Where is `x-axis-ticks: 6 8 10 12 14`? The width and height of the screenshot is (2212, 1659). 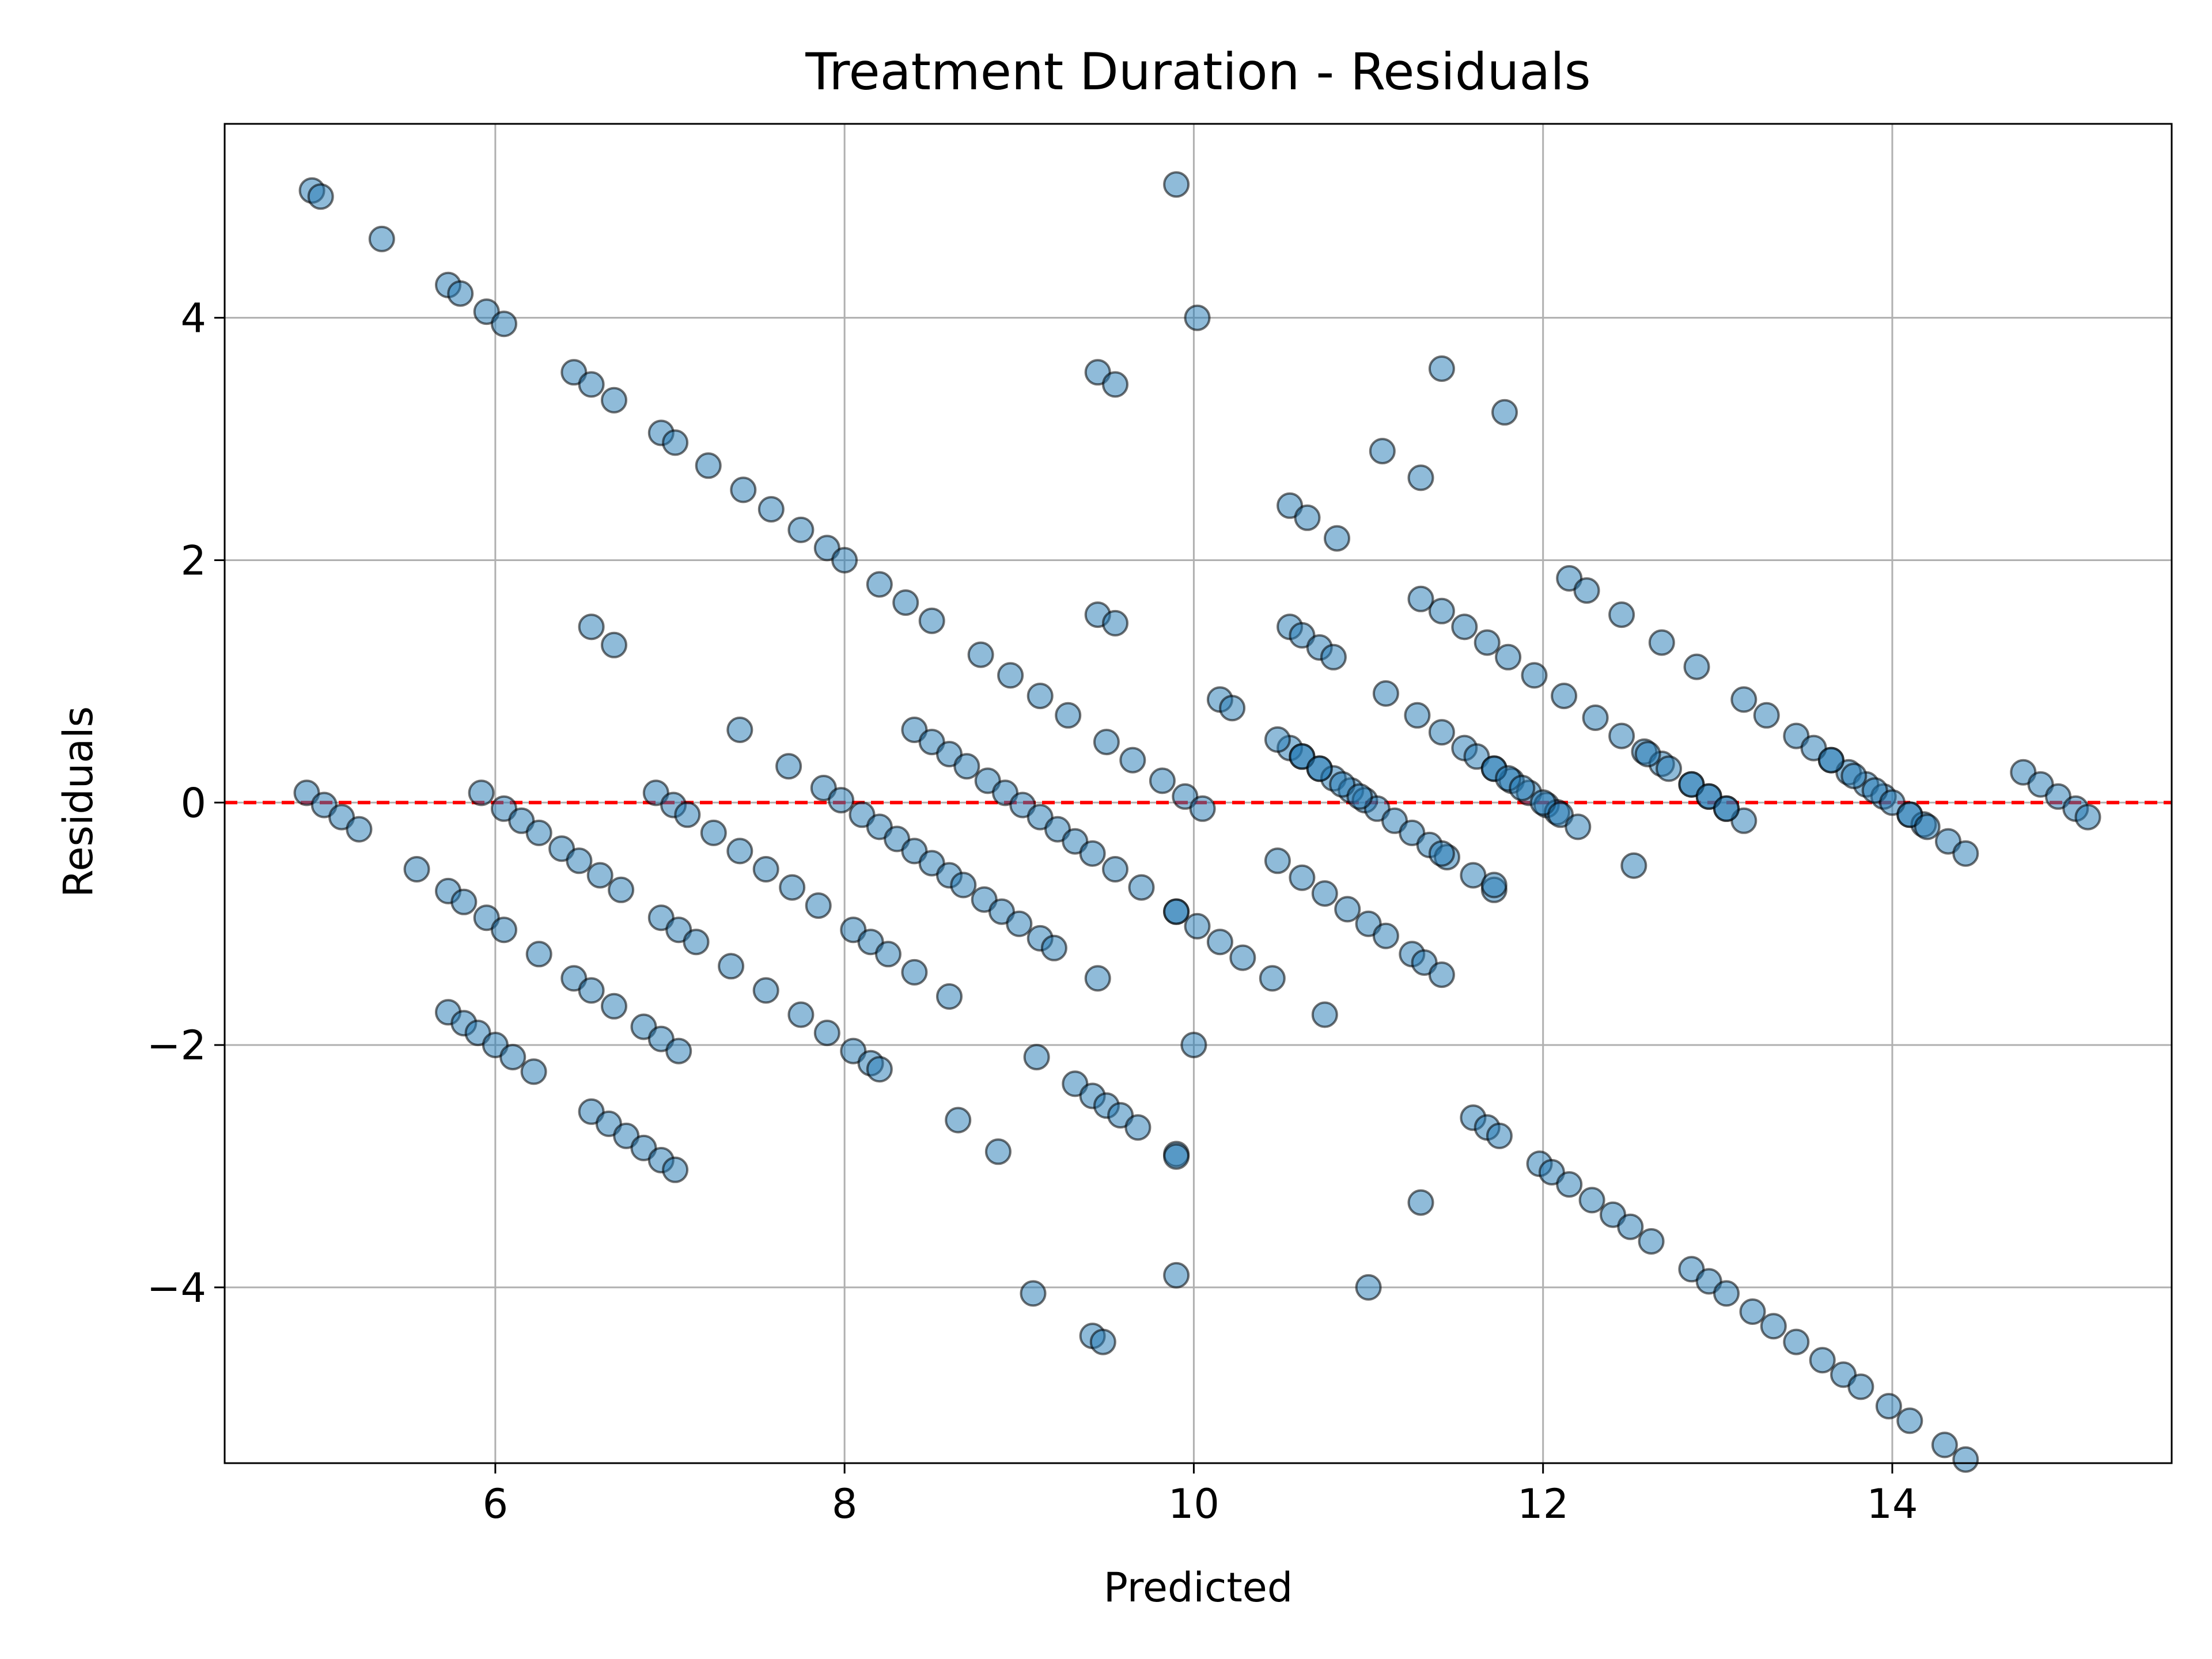 x-axis-ticks: 6 8 10 12 14 is located at coordinates (1200, 1495).